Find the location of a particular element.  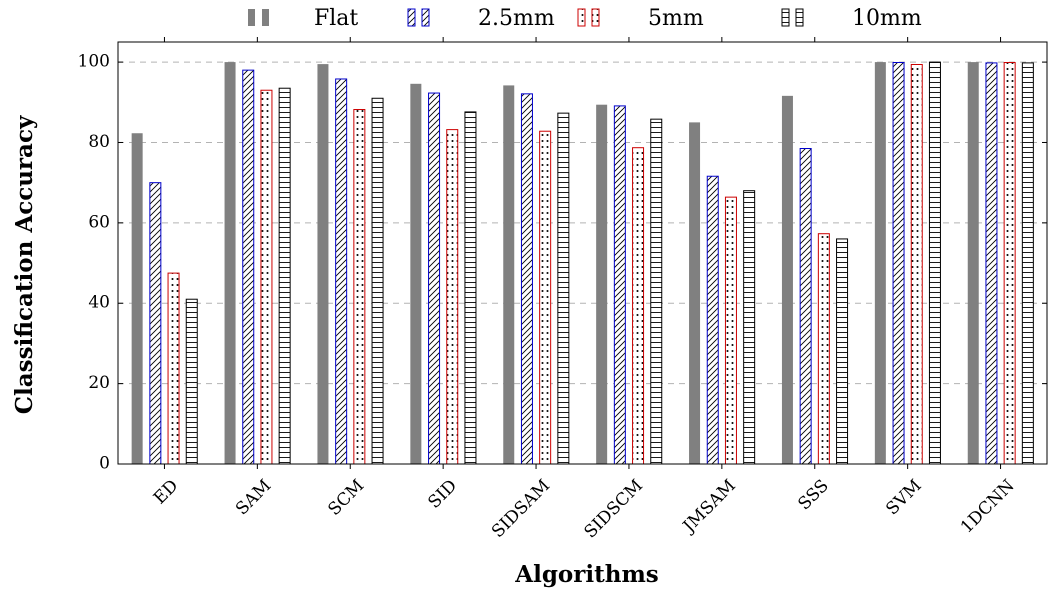

y-tick-label: 0 is located at coordinates (104, 464).